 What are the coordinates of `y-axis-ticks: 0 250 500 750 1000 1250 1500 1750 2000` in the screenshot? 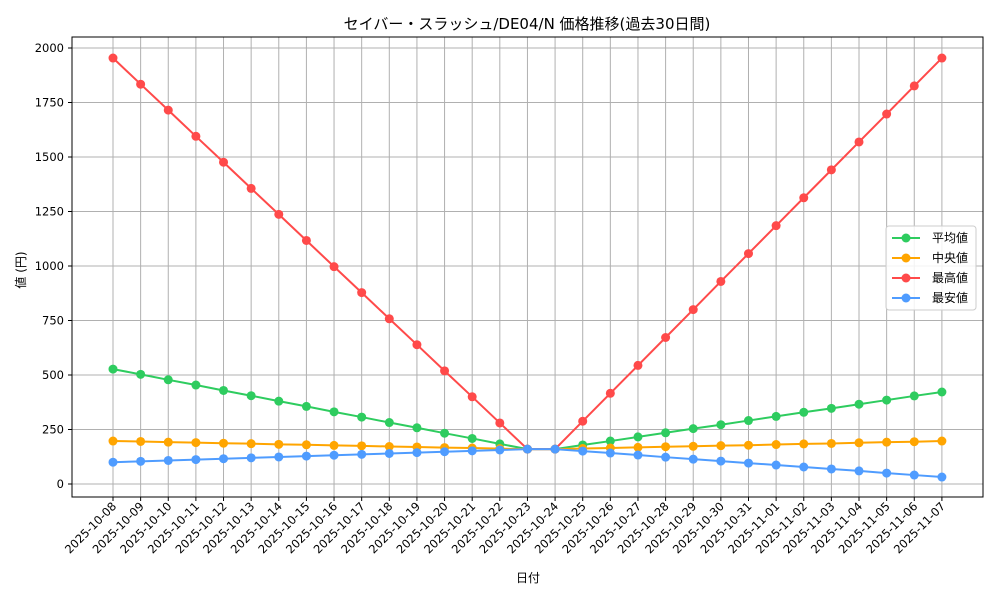 It's located at (53, 266).